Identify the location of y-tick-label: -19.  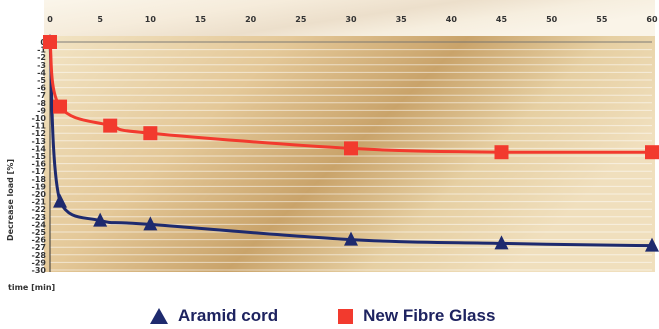
(39, 186).